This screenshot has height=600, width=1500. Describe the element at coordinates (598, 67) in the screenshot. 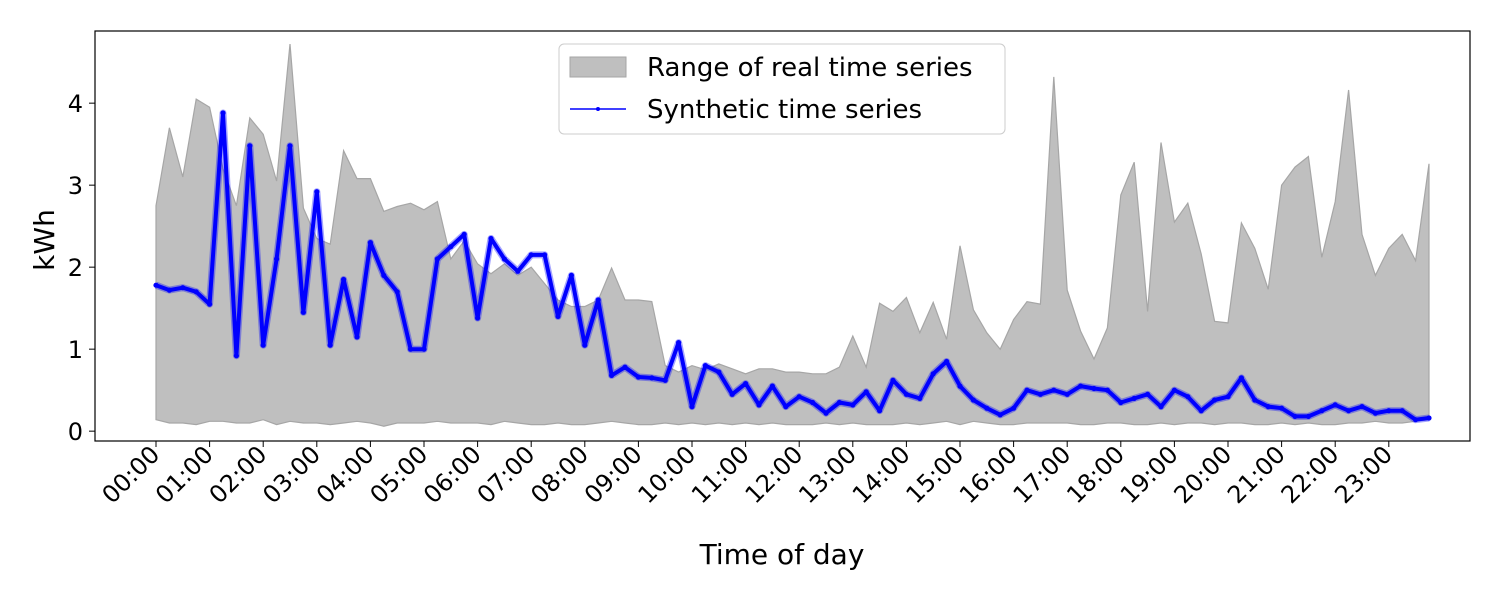

I see `legend-swatch-range` at that location.